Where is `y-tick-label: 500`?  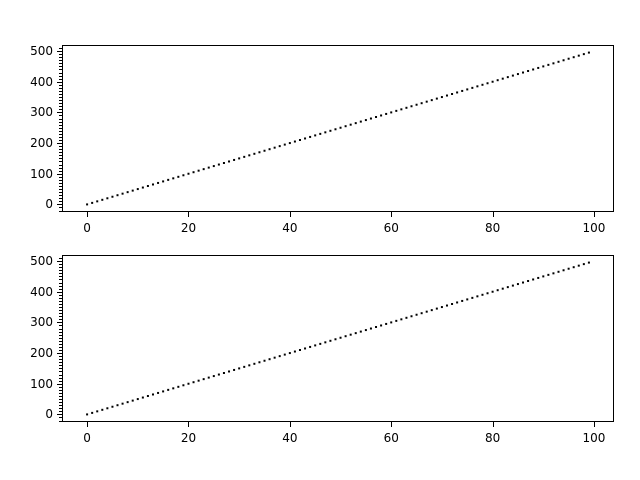 y-tick-label: 500 is located at coordinates (41, 261).